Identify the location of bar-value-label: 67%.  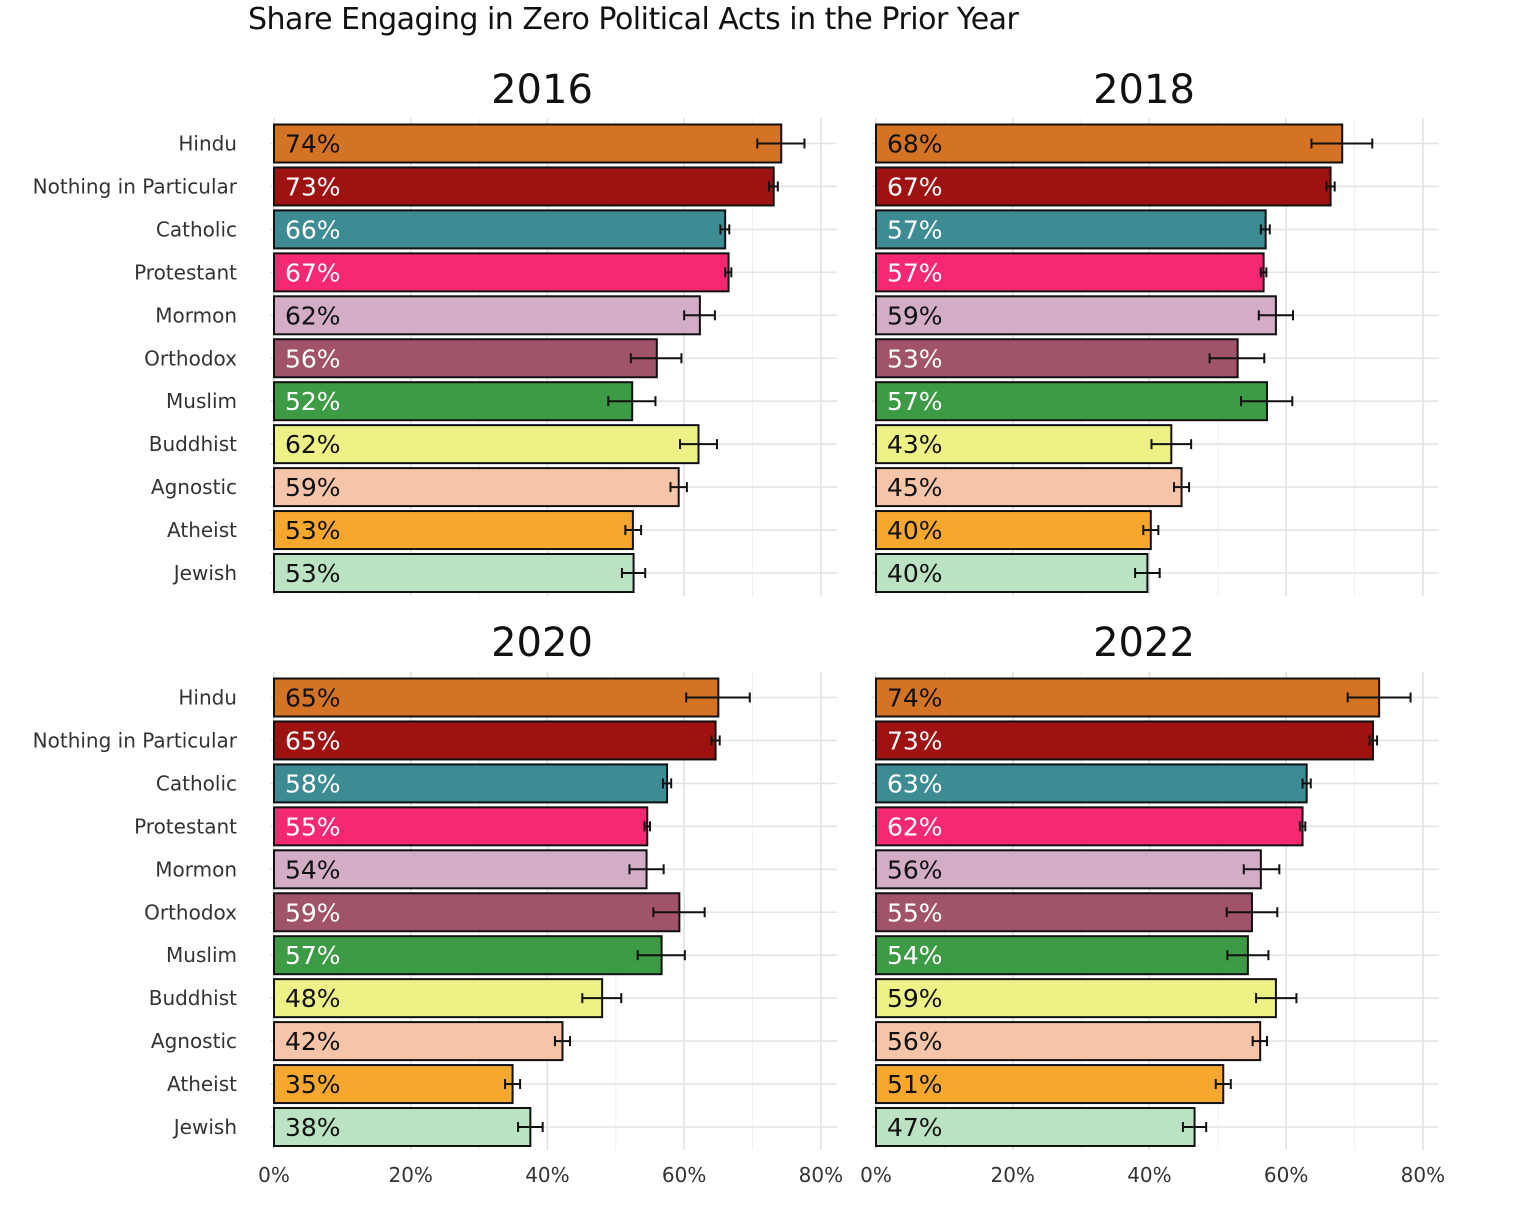
(313, 272).